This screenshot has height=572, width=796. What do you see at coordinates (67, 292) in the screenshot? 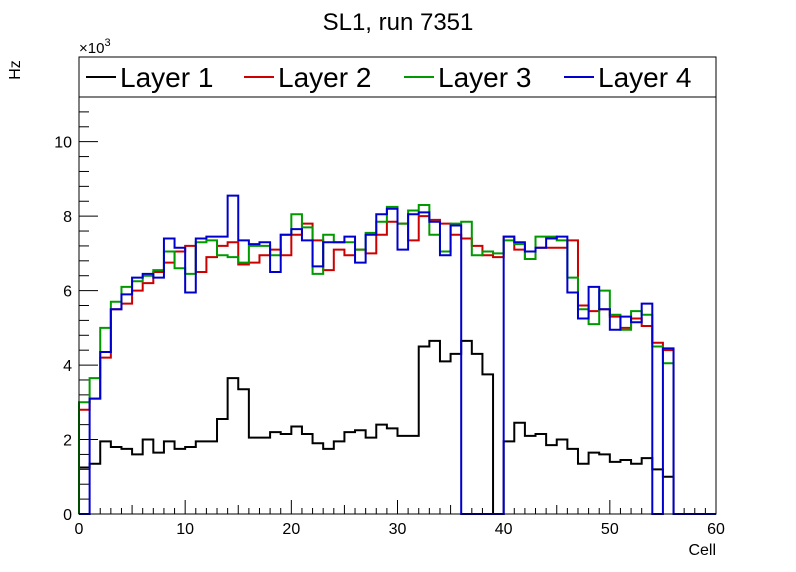
I see `y-tick-label: 6` at bounding box center [67, 292].